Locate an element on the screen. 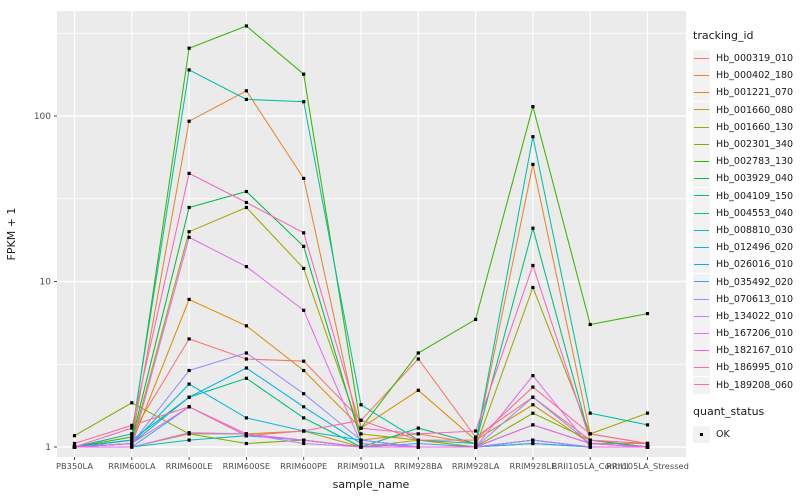  x-tick-label: RRIM600LA is located at coordinates (132, 466).